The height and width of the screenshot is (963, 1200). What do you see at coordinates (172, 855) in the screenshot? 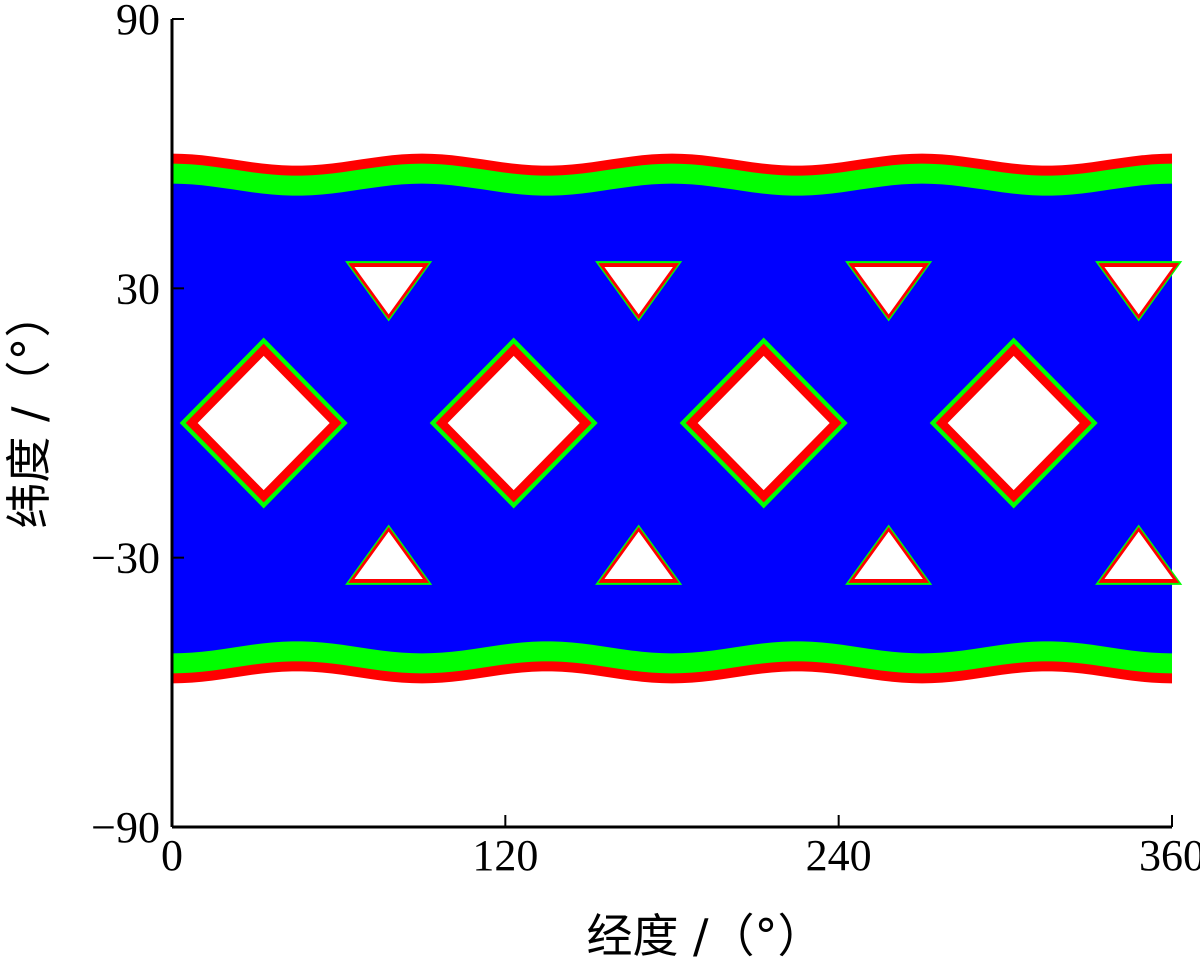
I see `x-tick-label-0: 0` at bounding box center [172, 855].